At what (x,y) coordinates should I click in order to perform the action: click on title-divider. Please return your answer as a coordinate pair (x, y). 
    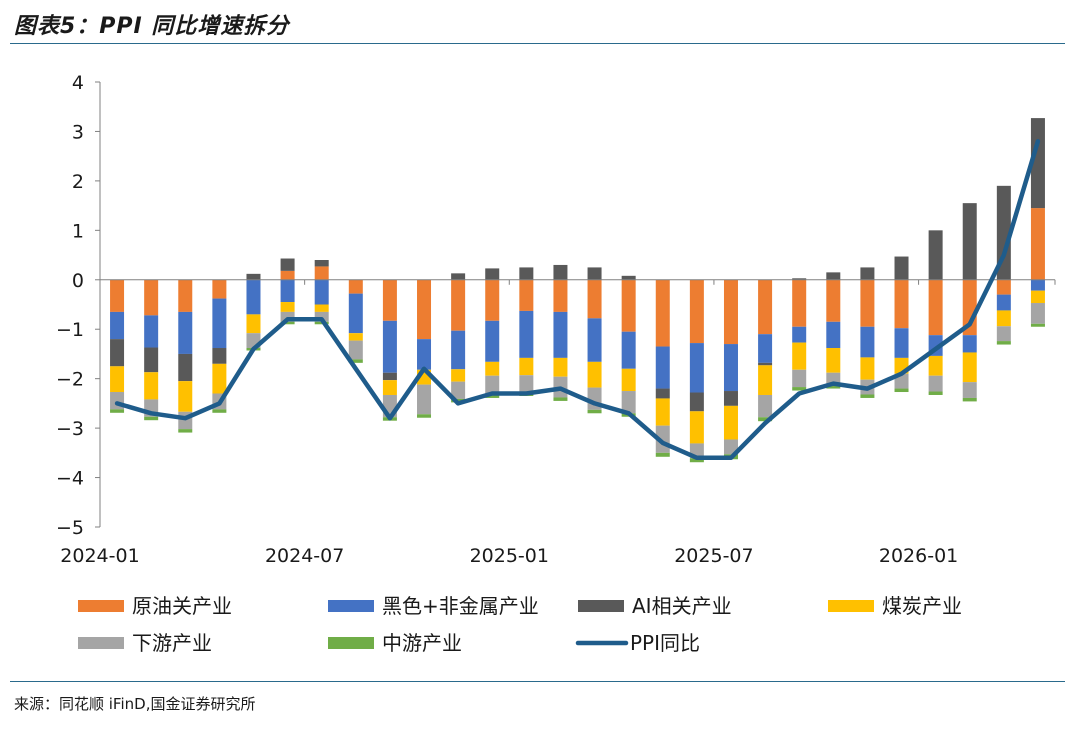
    Looking at the image, I should click on (537, 43).